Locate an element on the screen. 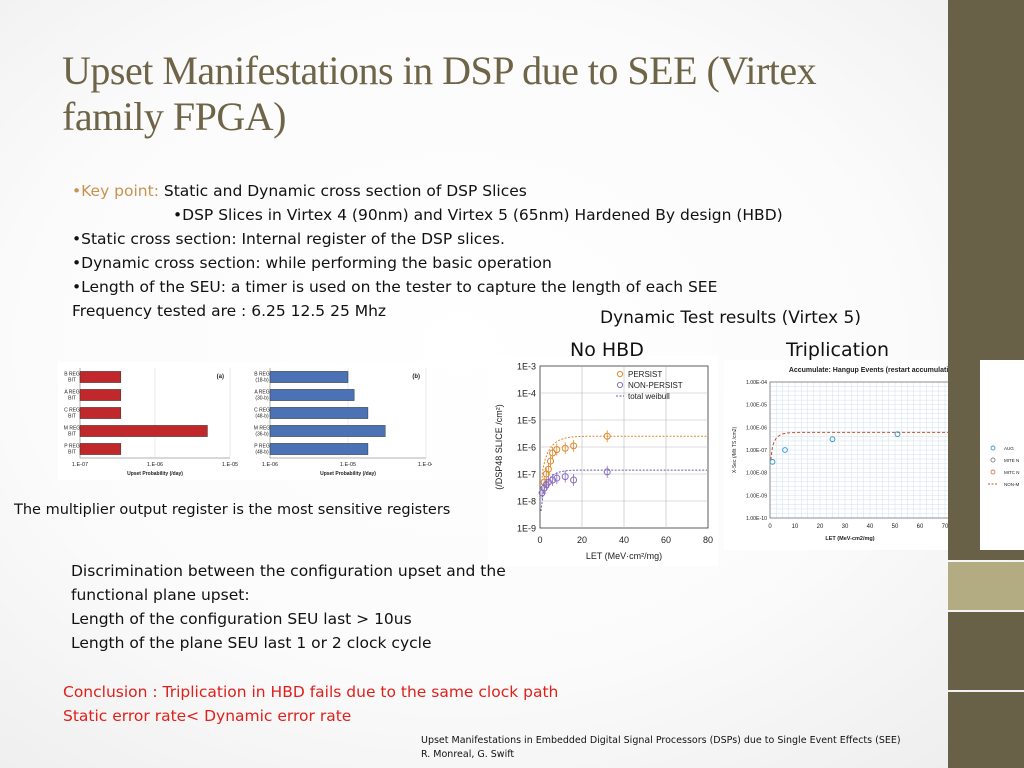  y-tick-label: 1.00E-07 is located at coordinates (756, 451).